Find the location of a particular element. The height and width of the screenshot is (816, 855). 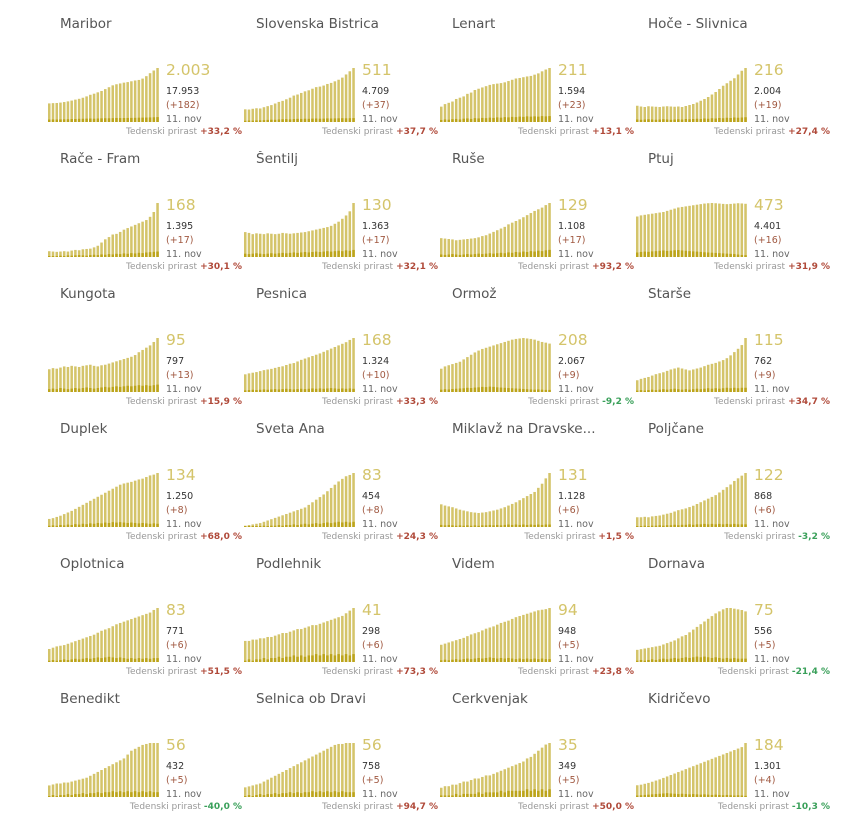

weekly-growth: Tedenski prirast +68,0 % is located at coordinates (184, 537).